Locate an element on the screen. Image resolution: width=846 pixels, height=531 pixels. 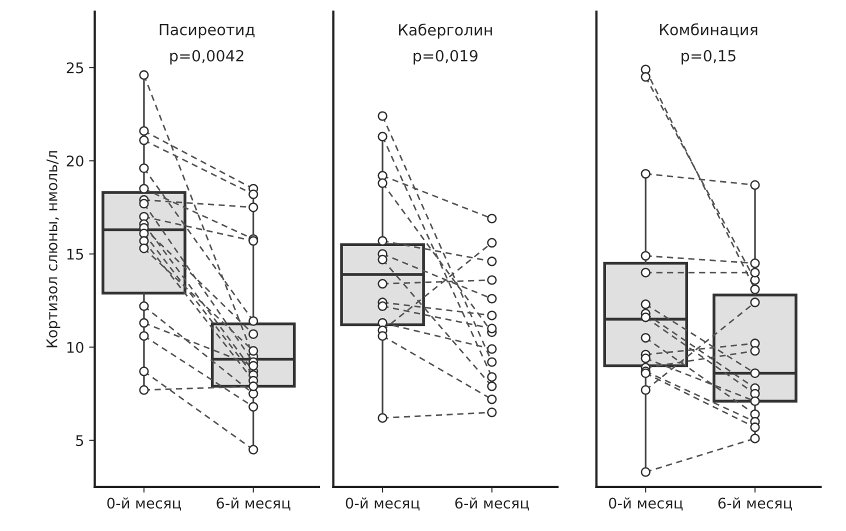
y-axis-title: Кортизол слюны, нмоль/л is located at coordinates (53, 249).